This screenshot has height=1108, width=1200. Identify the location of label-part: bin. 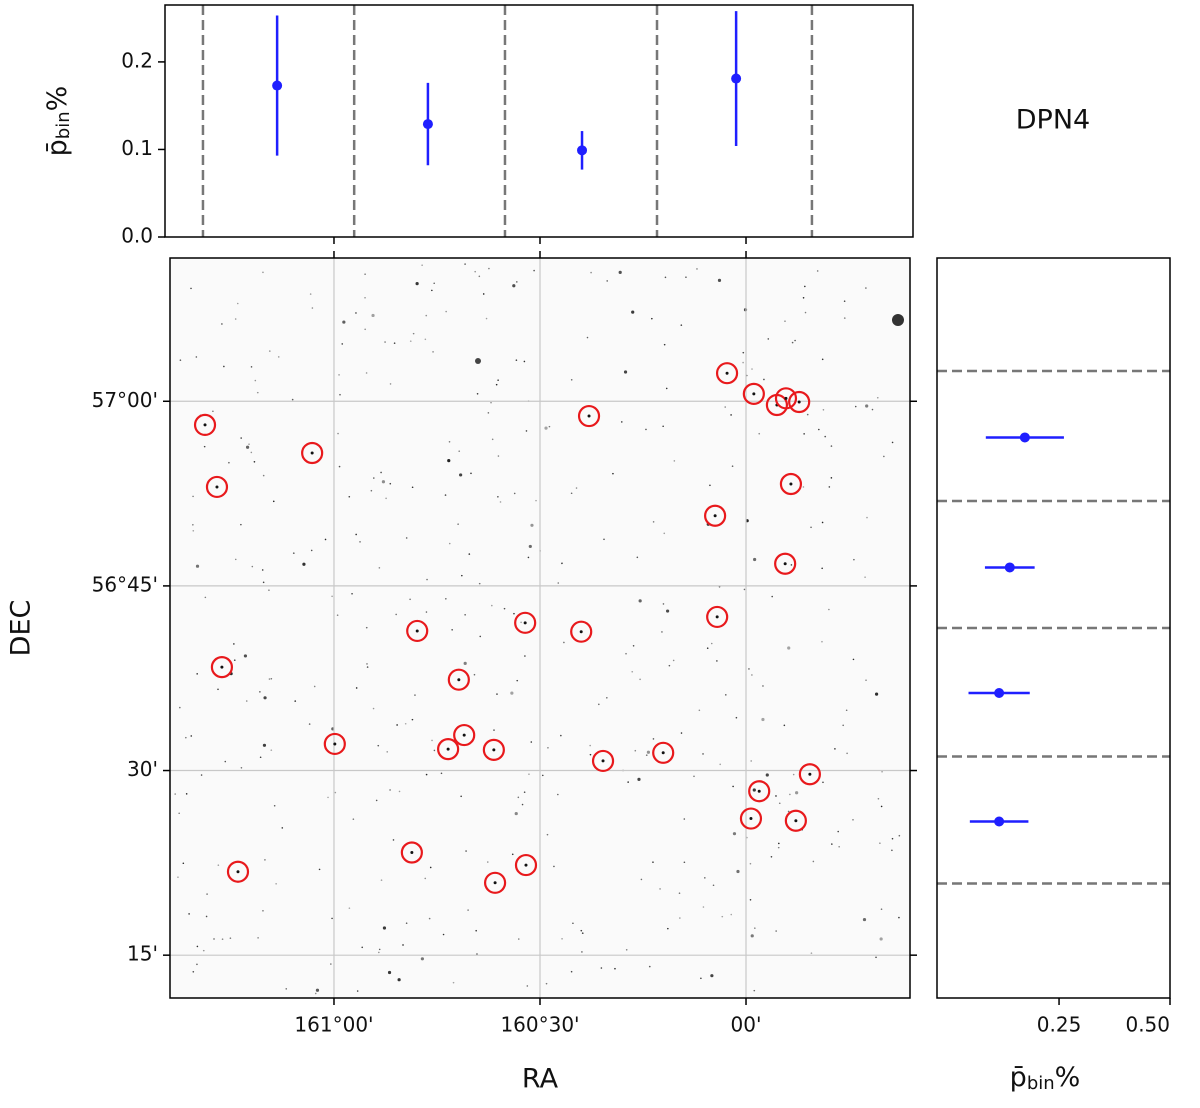
(63, 125).